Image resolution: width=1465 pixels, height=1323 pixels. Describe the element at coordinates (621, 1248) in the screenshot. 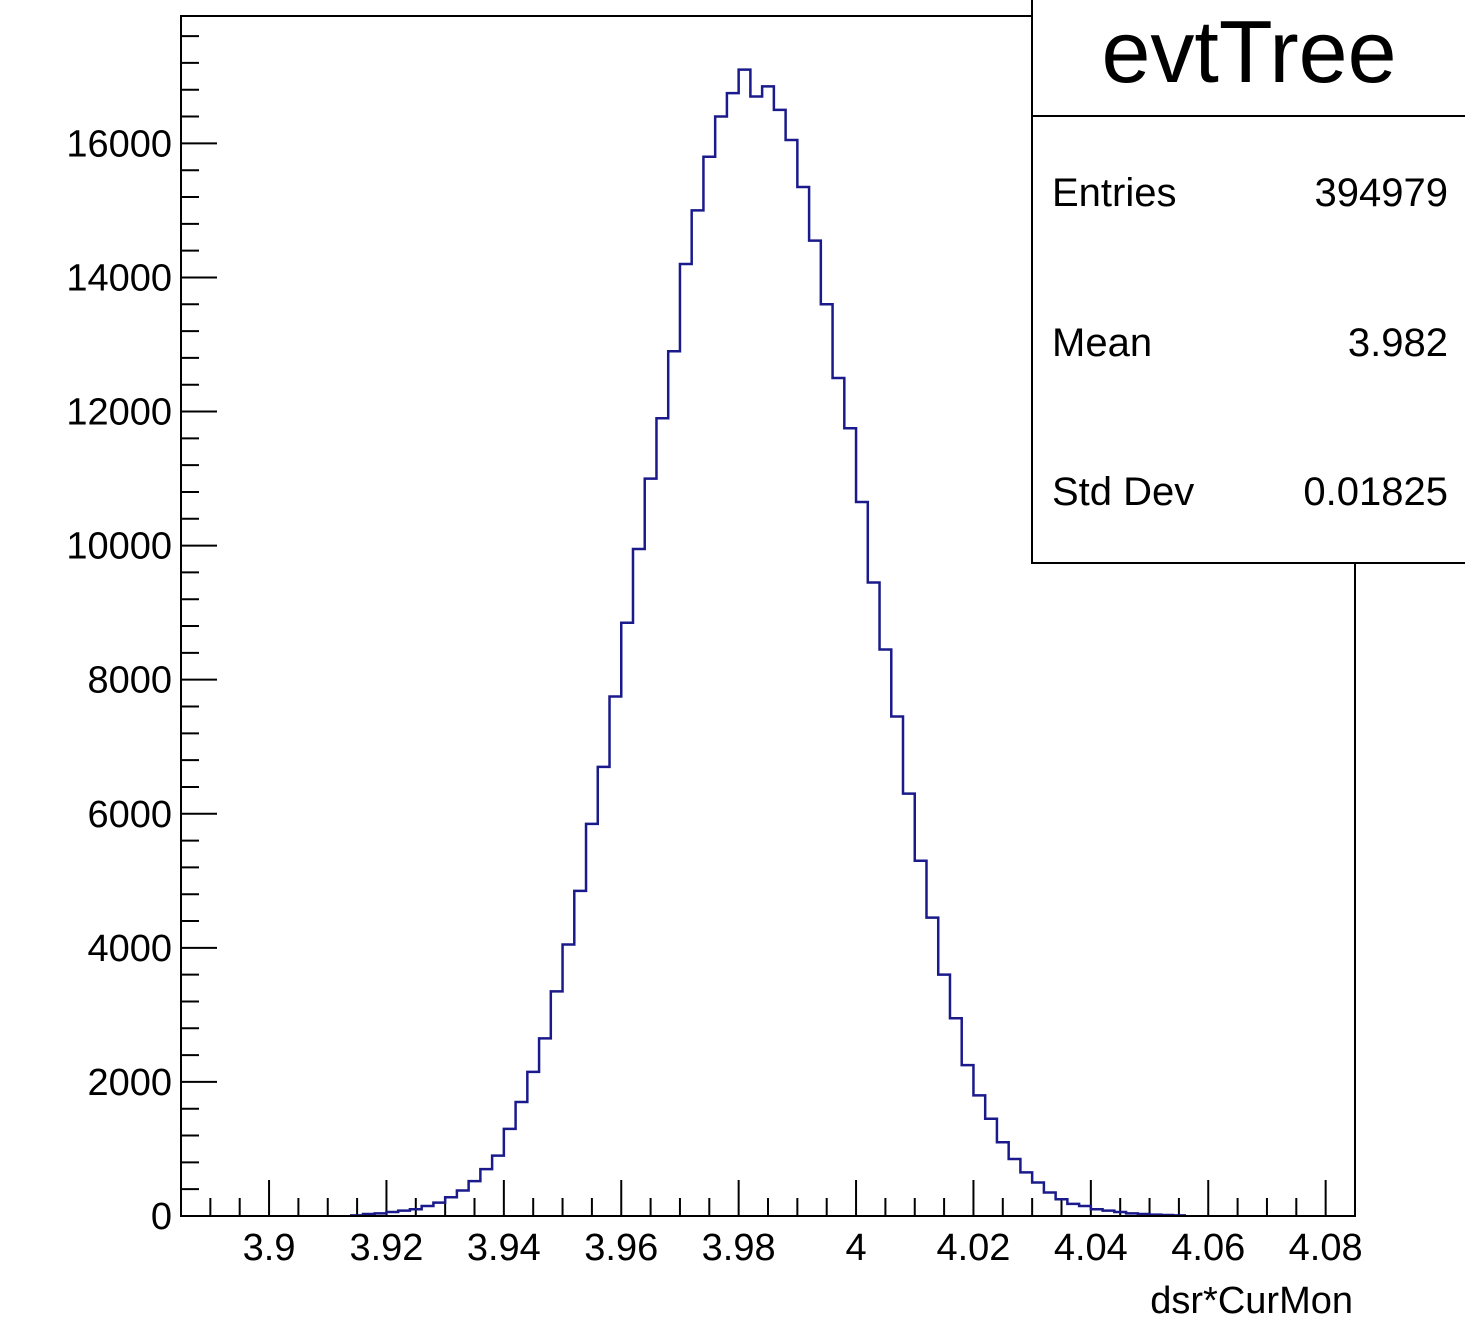

I see `x-tick-label: 3.96` at that location.